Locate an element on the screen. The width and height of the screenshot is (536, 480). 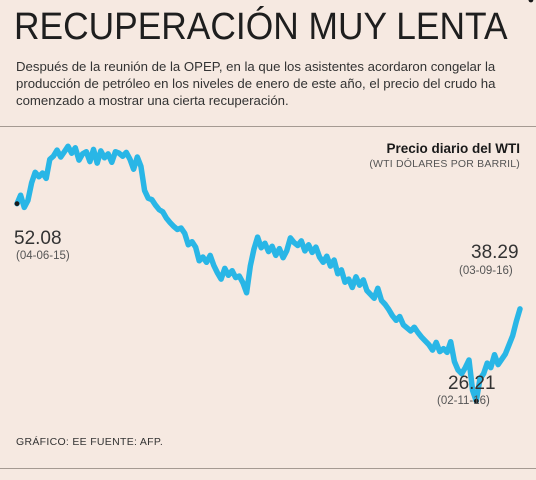
page-title: RECUPERACIÓN MUY LENTA is located at coordinates (261, 27).